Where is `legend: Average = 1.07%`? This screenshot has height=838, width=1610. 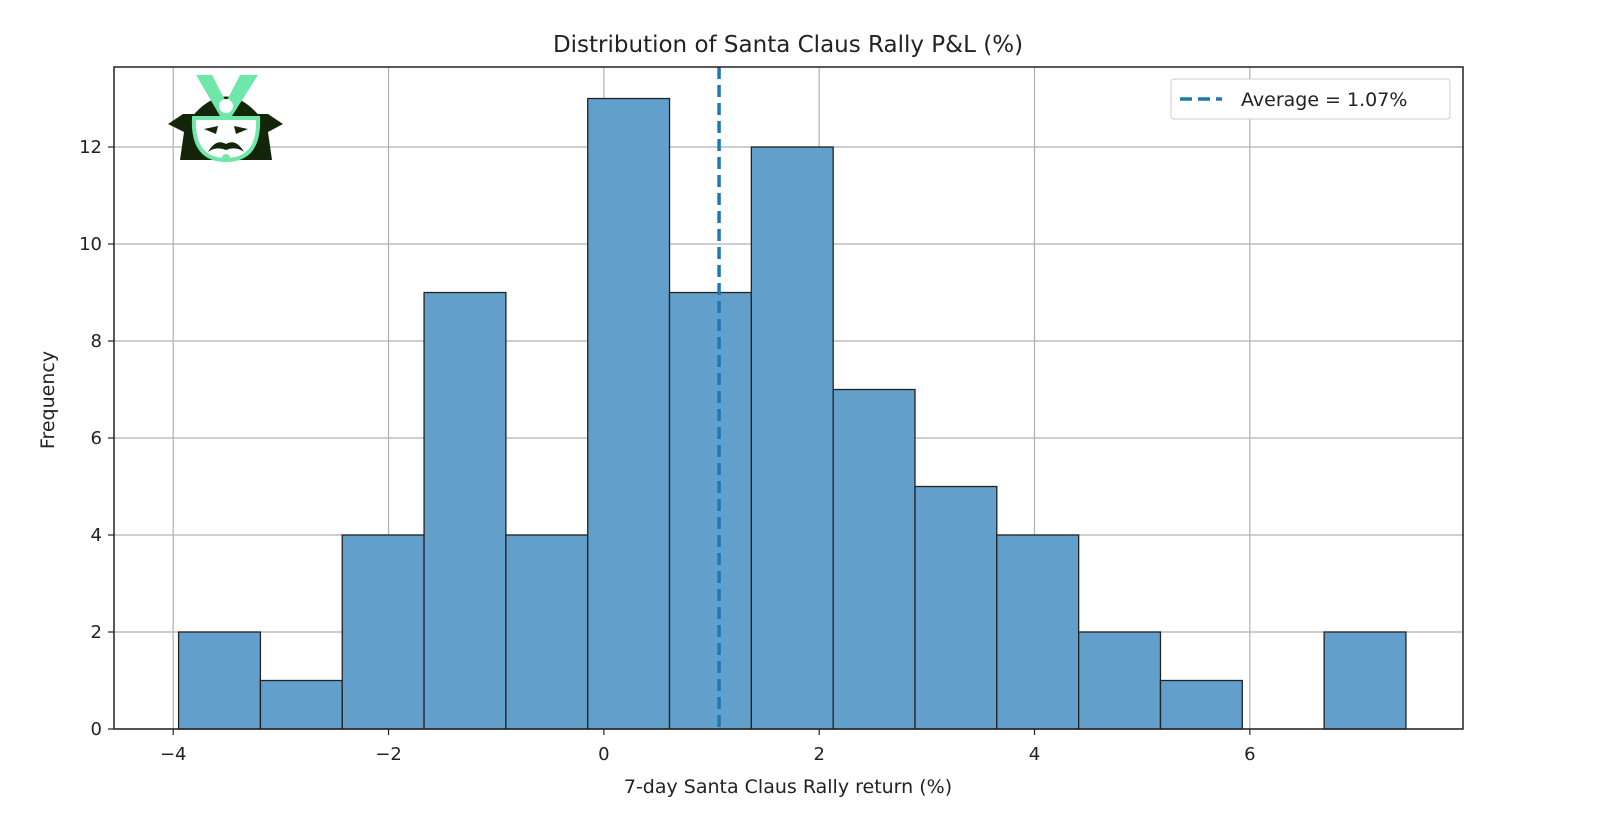 legend: Average = 1.07% is located at coordinates (1310, 99).